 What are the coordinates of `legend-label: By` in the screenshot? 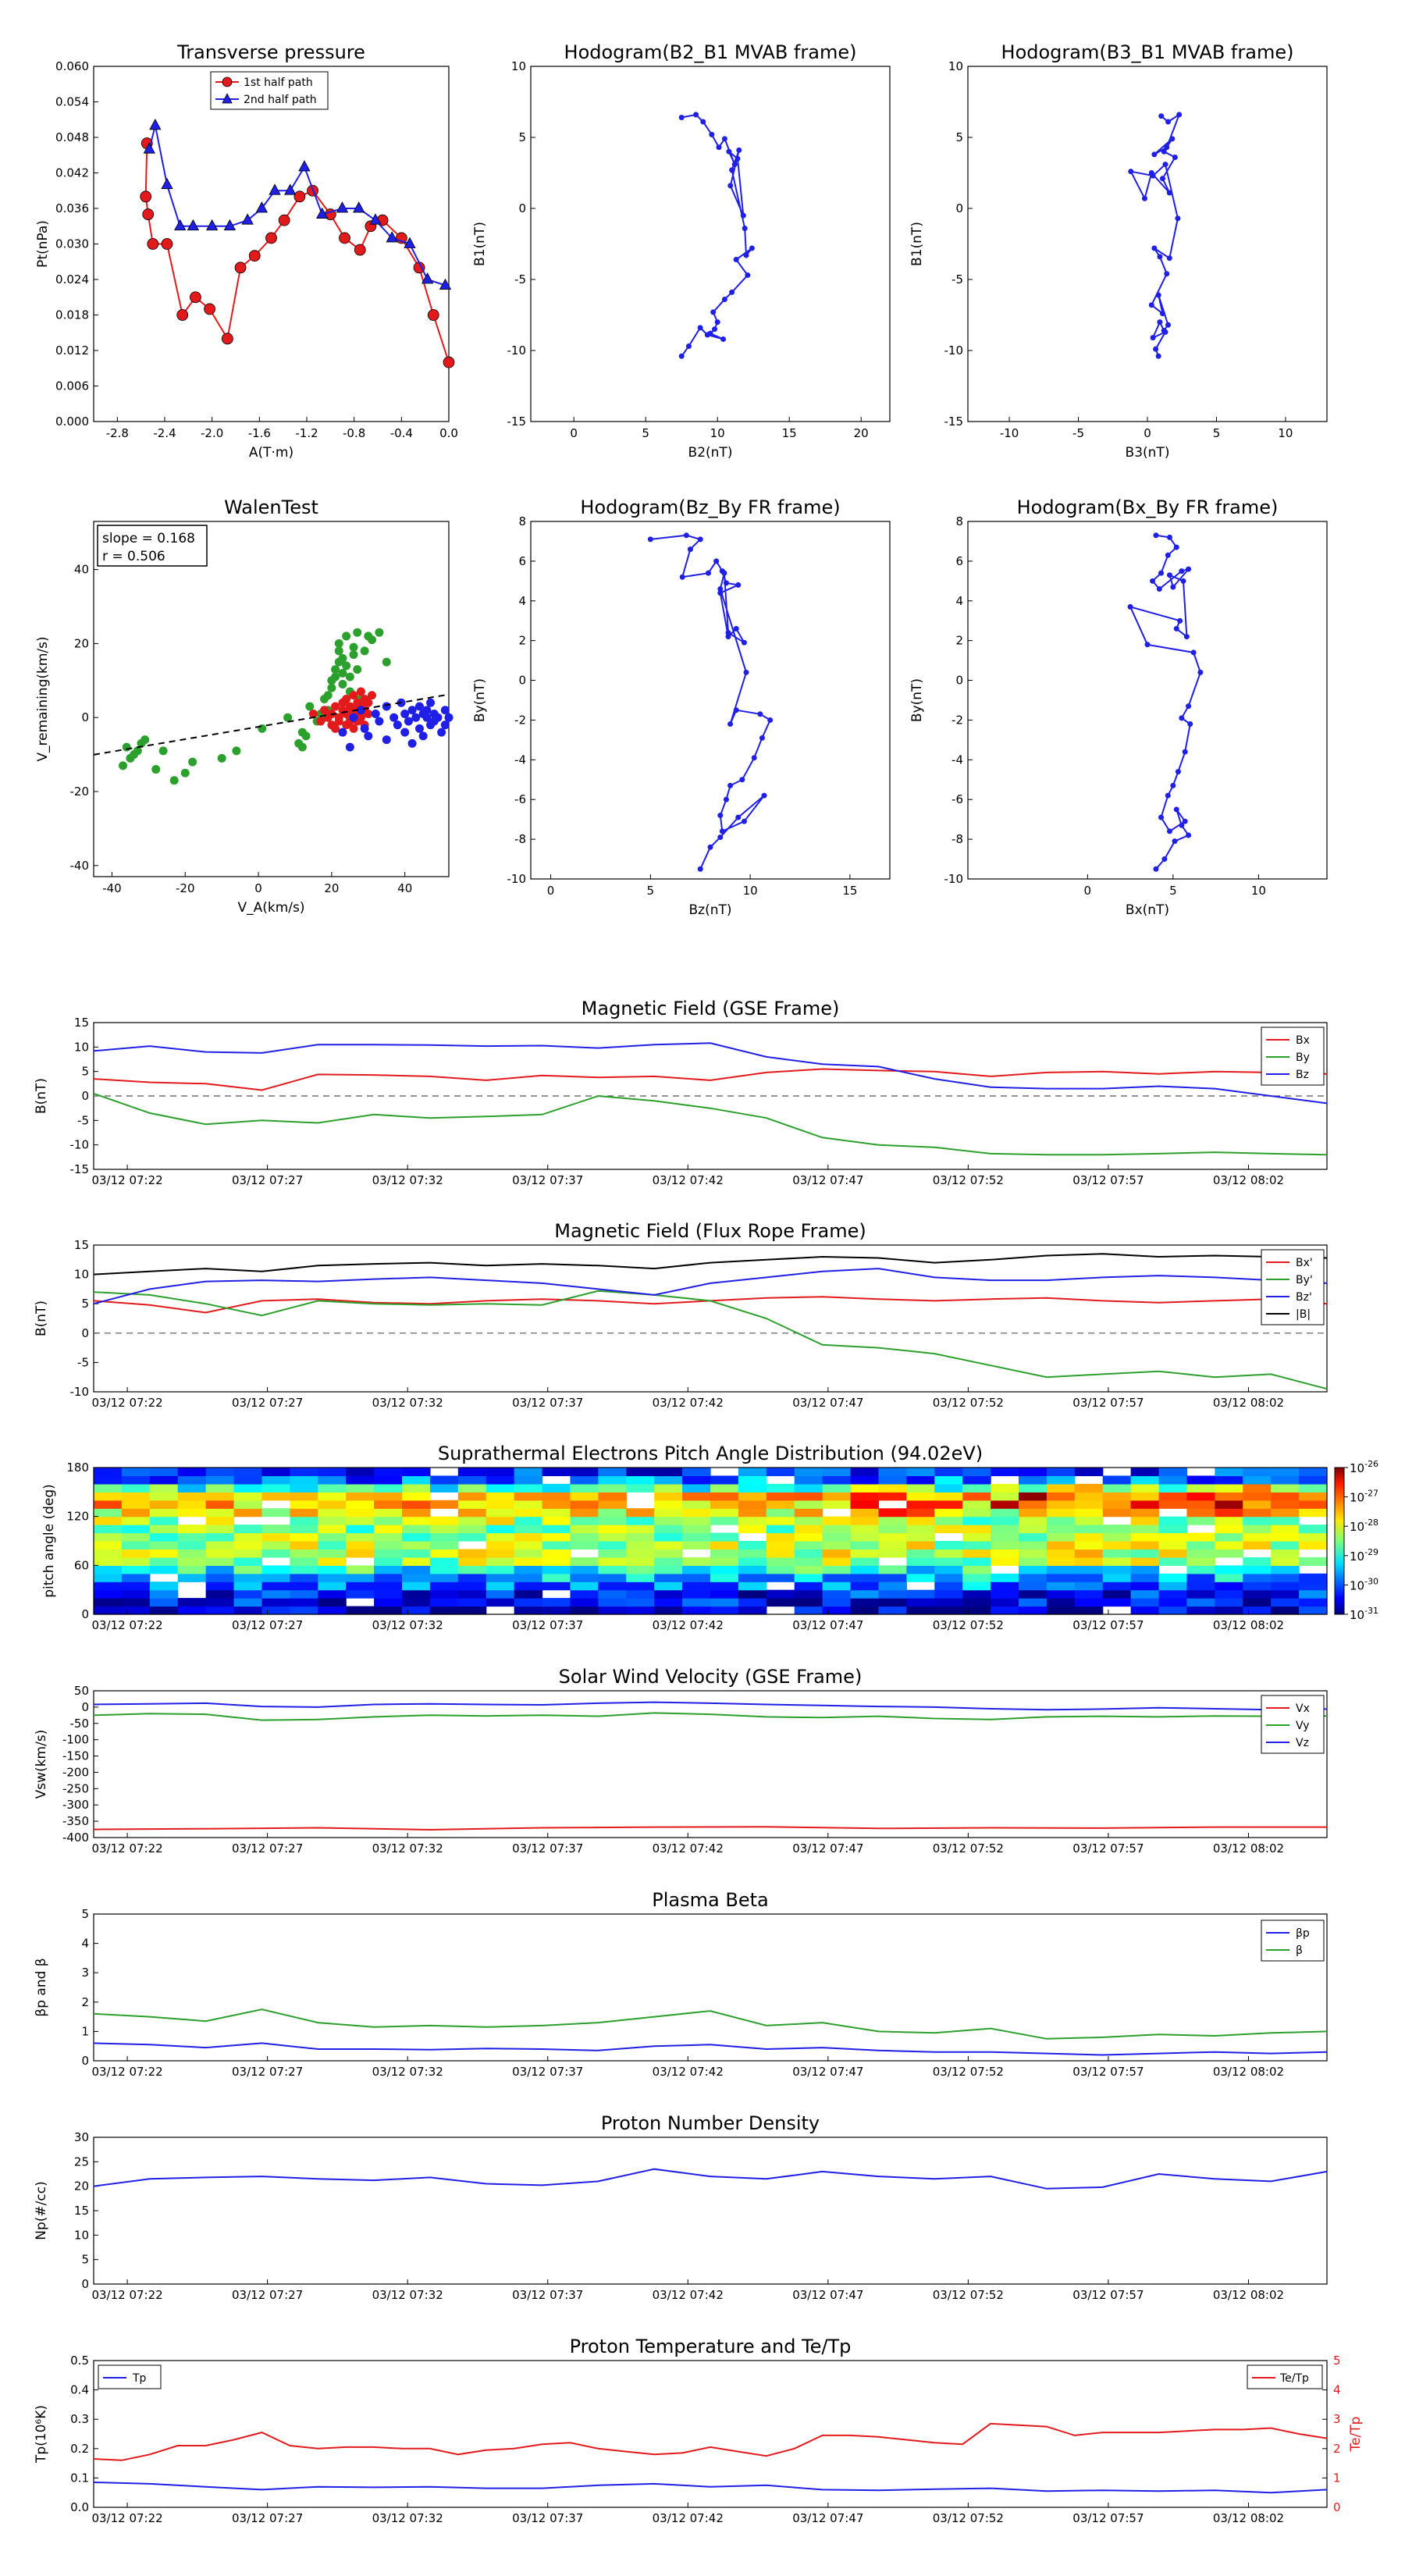 It's located at (1303, 1057).